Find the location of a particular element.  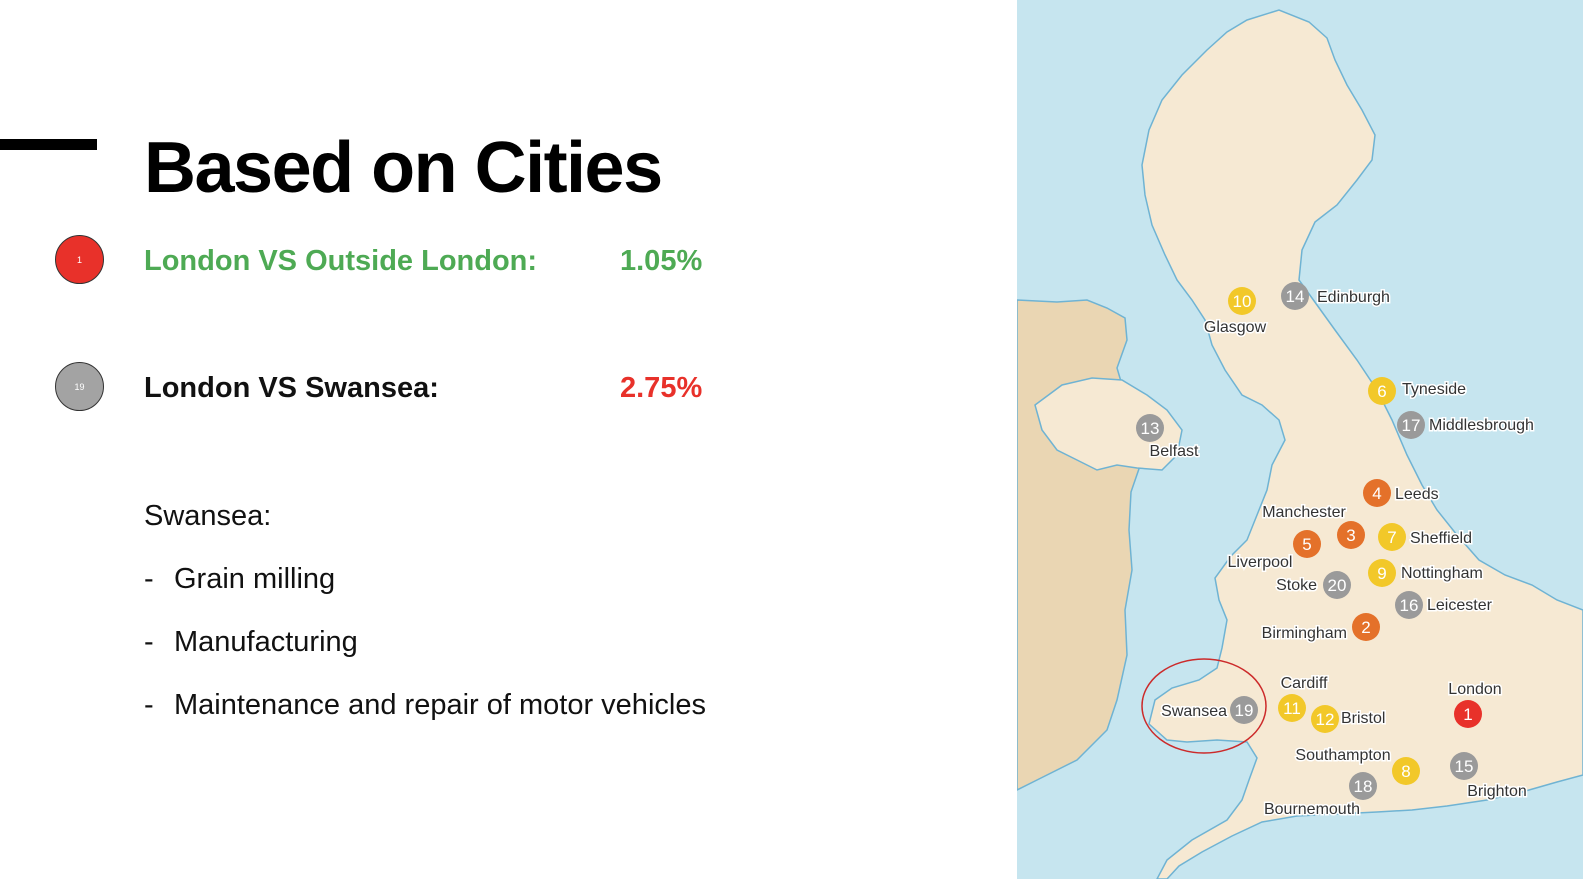

marker-rank: 12 is located at coordinates (1325, 719).